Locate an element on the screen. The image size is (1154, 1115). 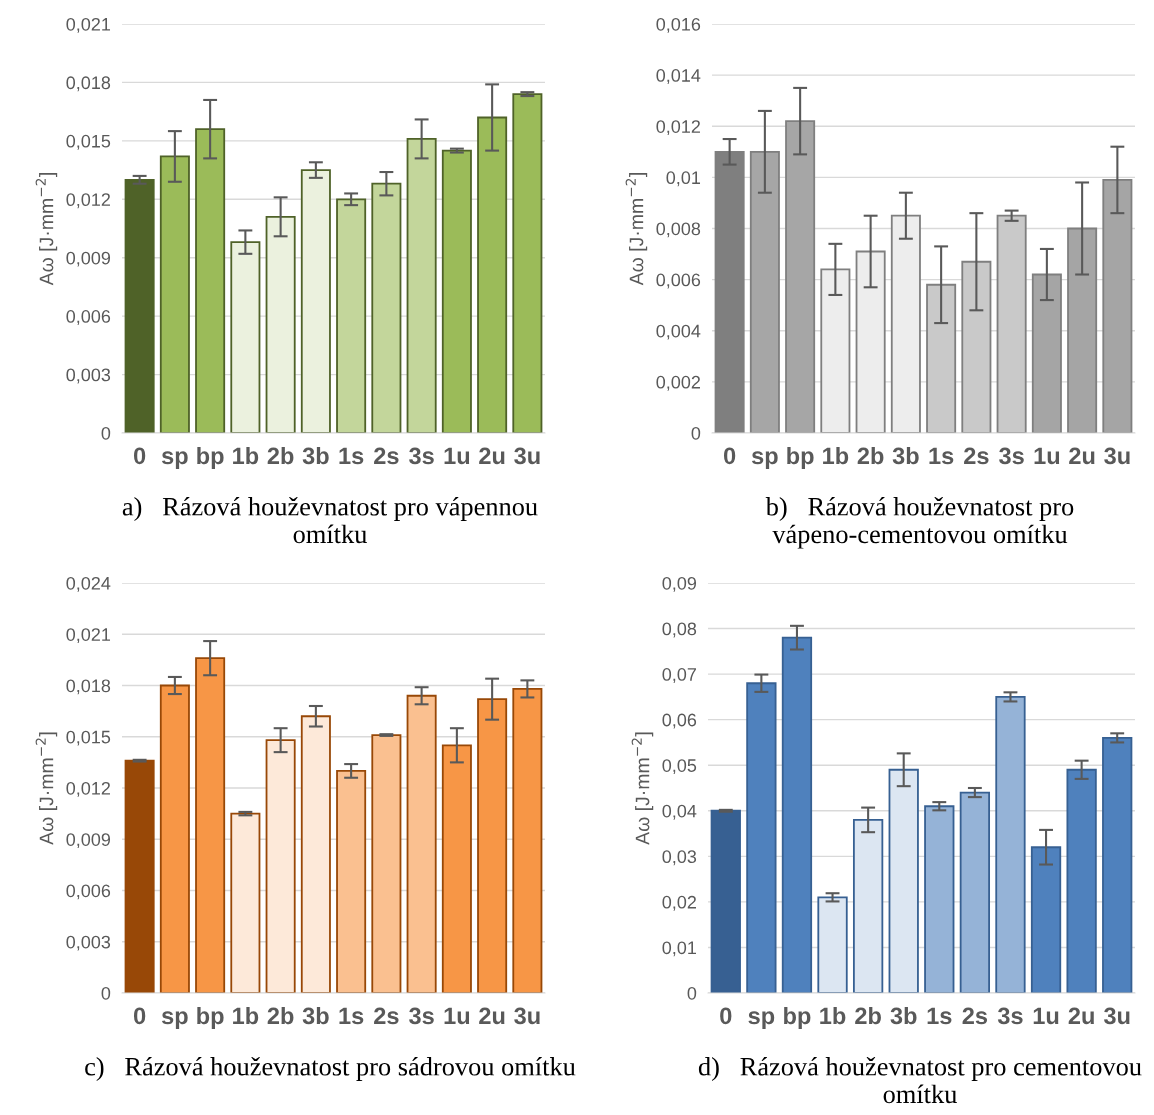
y-tick-label: 0,06 is located at coordinates (679, 721).